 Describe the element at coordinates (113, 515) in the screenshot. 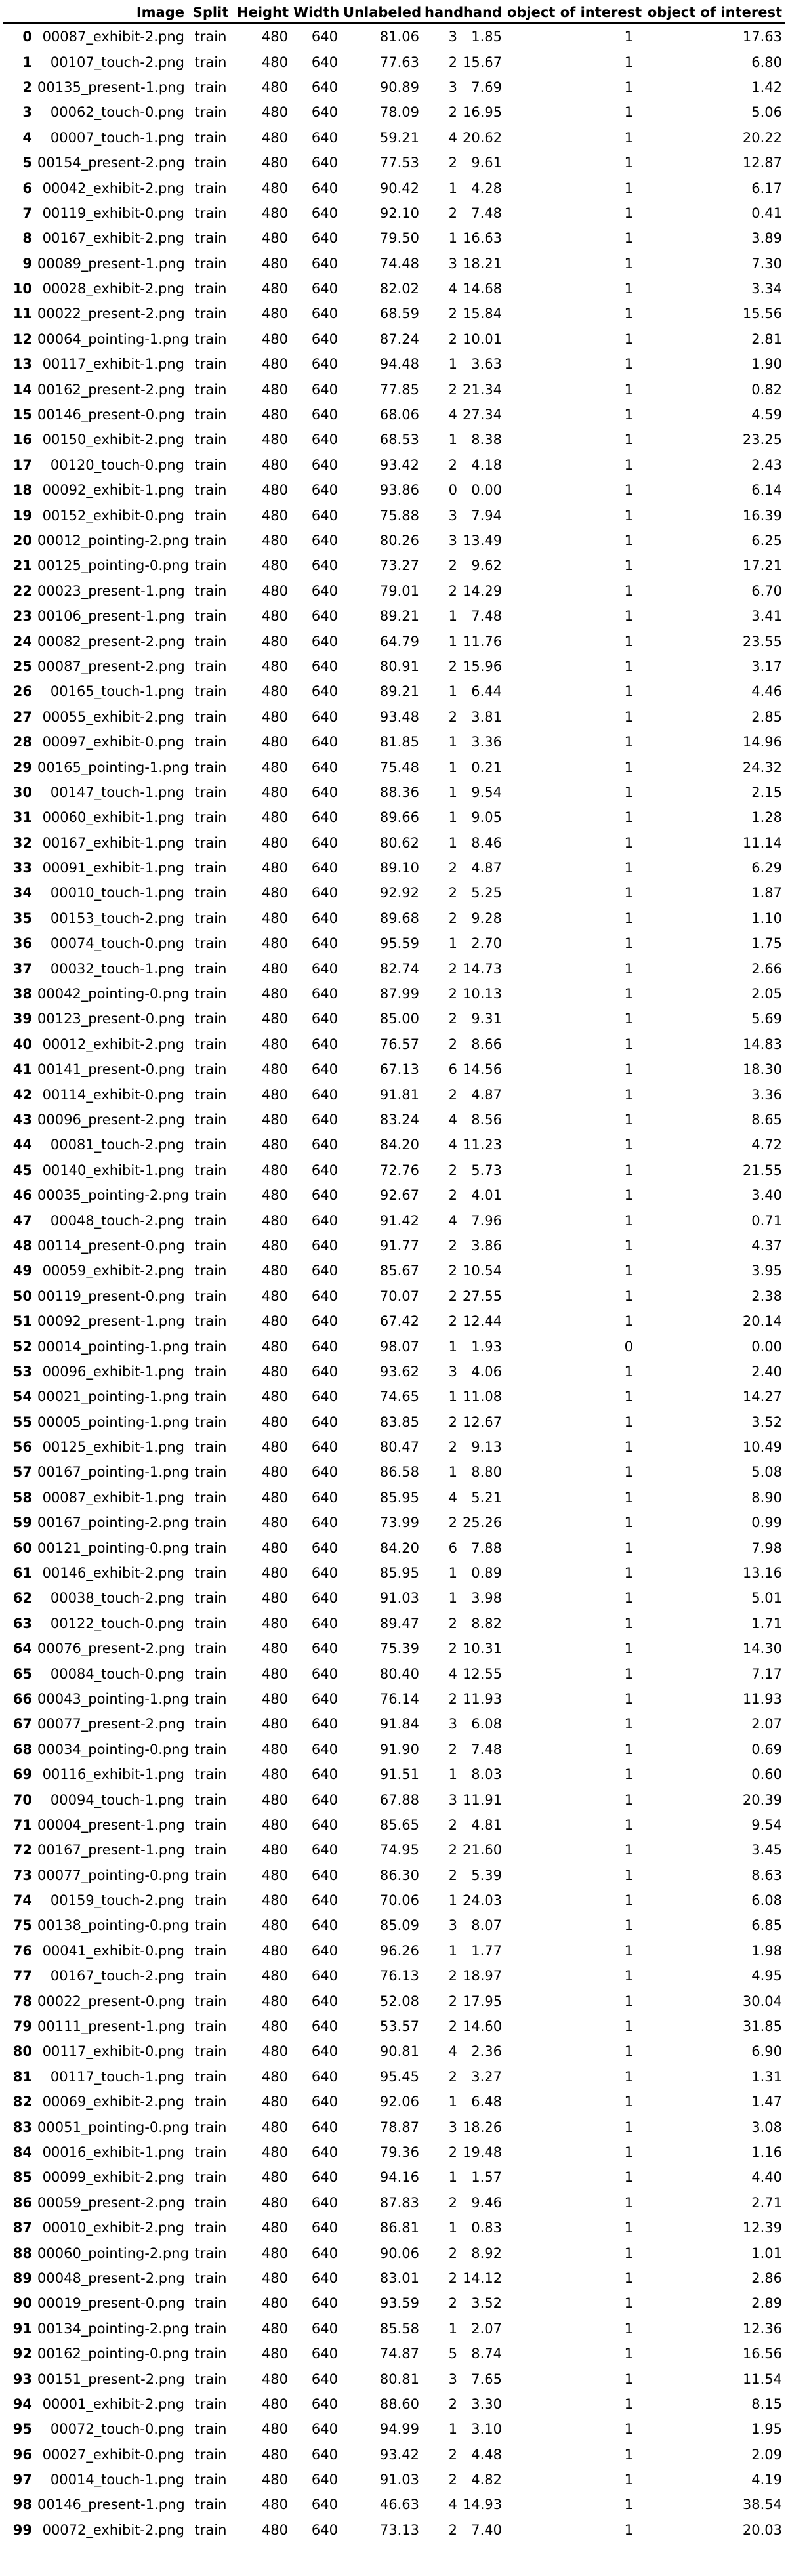

I see `cell-image: 00152_exhibit-0.png` at that location.